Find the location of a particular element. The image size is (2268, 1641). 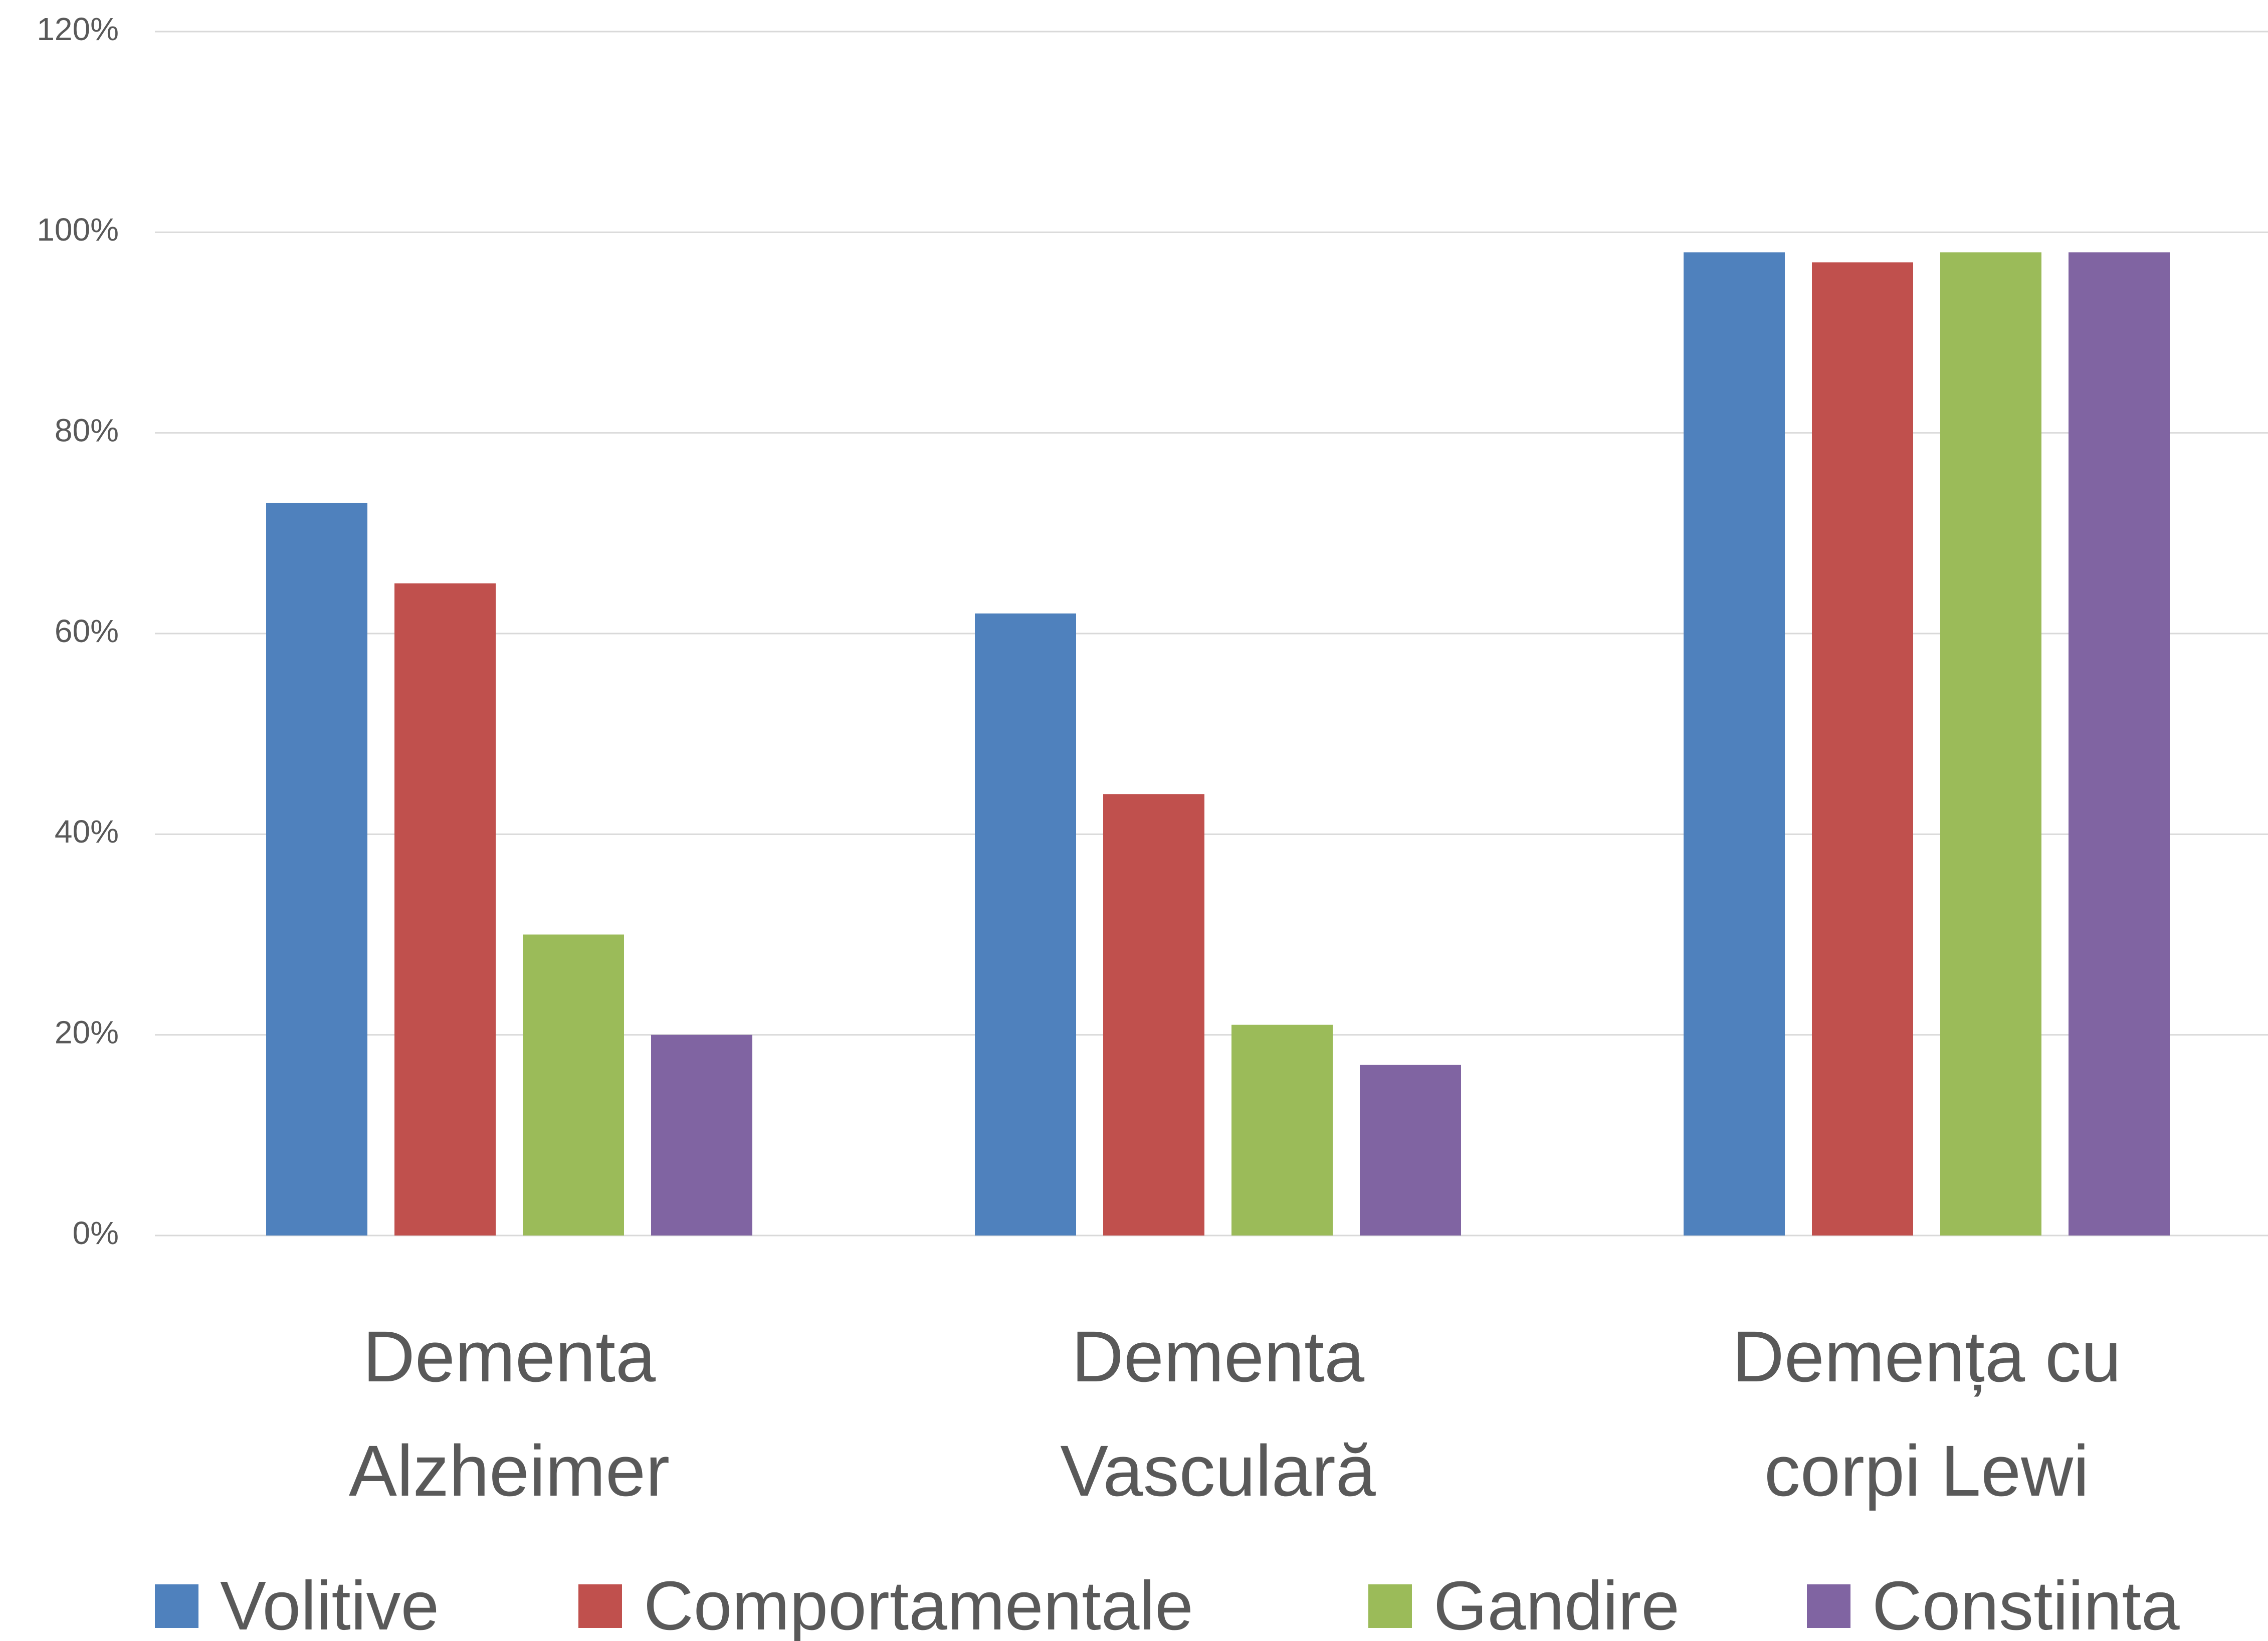

x-tick-label: Demența cu corpi Lewi is located at coordinates (1927, 1414).